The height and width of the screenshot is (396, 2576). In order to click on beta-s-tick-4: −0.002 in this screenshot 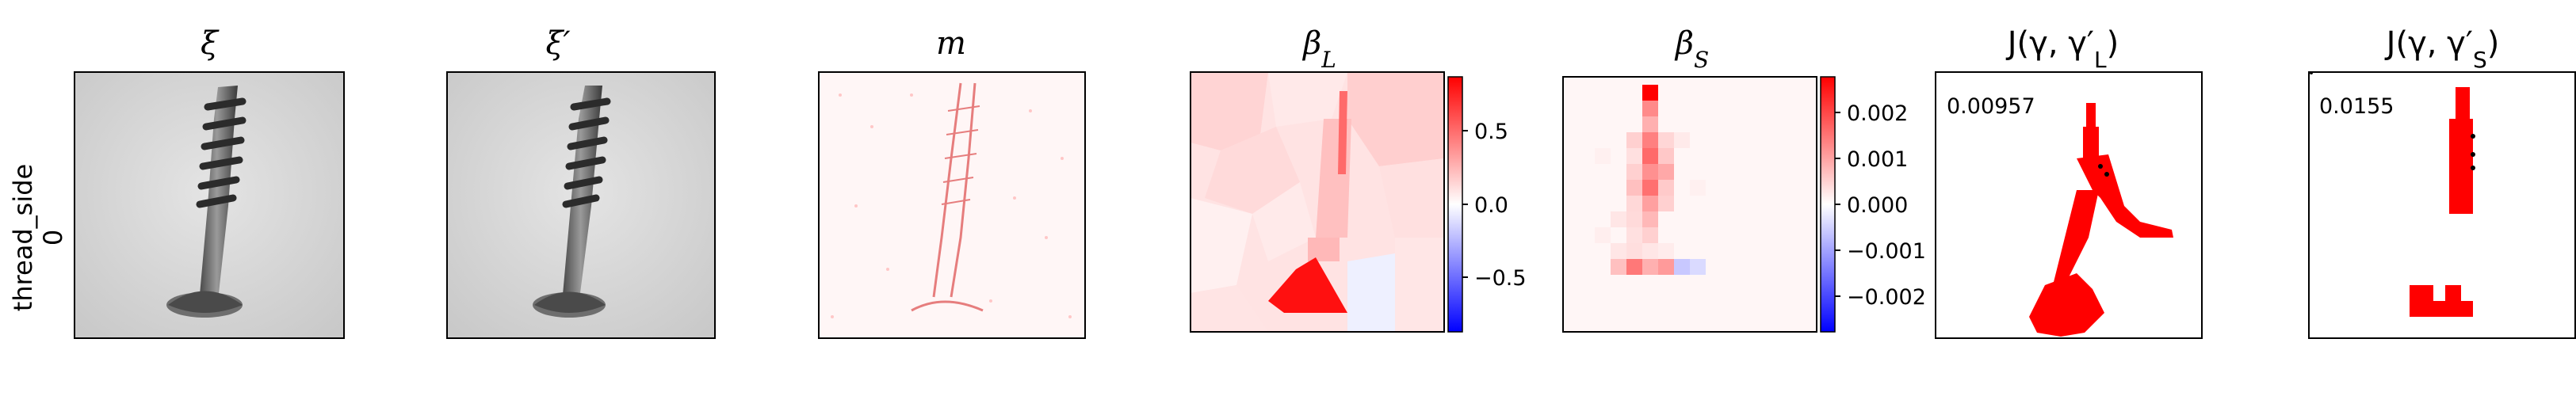, I will do `click(1886, 297)`.